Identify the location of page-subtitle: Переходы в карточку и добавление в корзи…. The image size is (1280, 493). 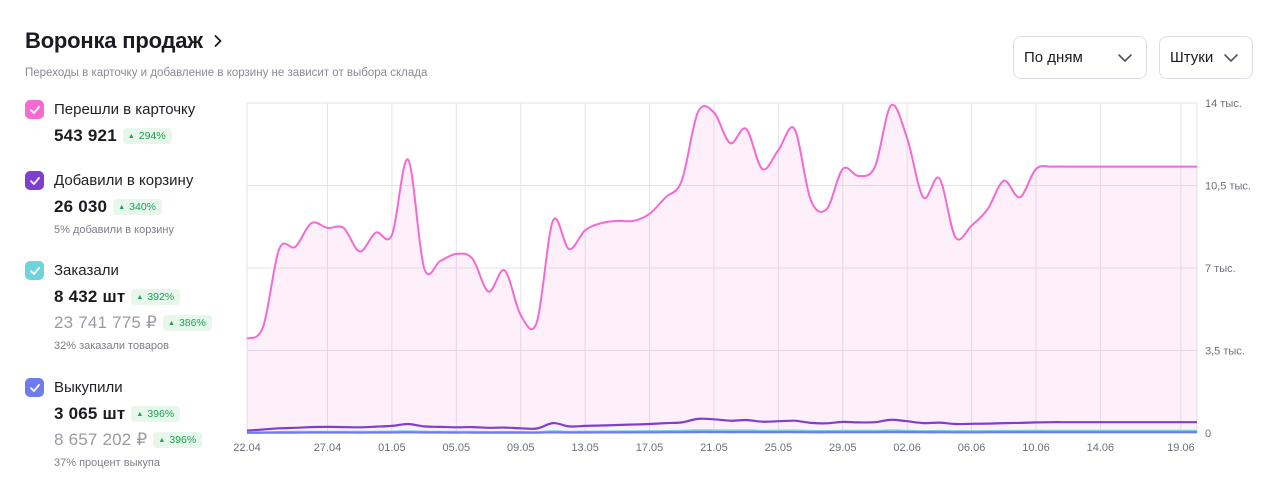
(226, 73).